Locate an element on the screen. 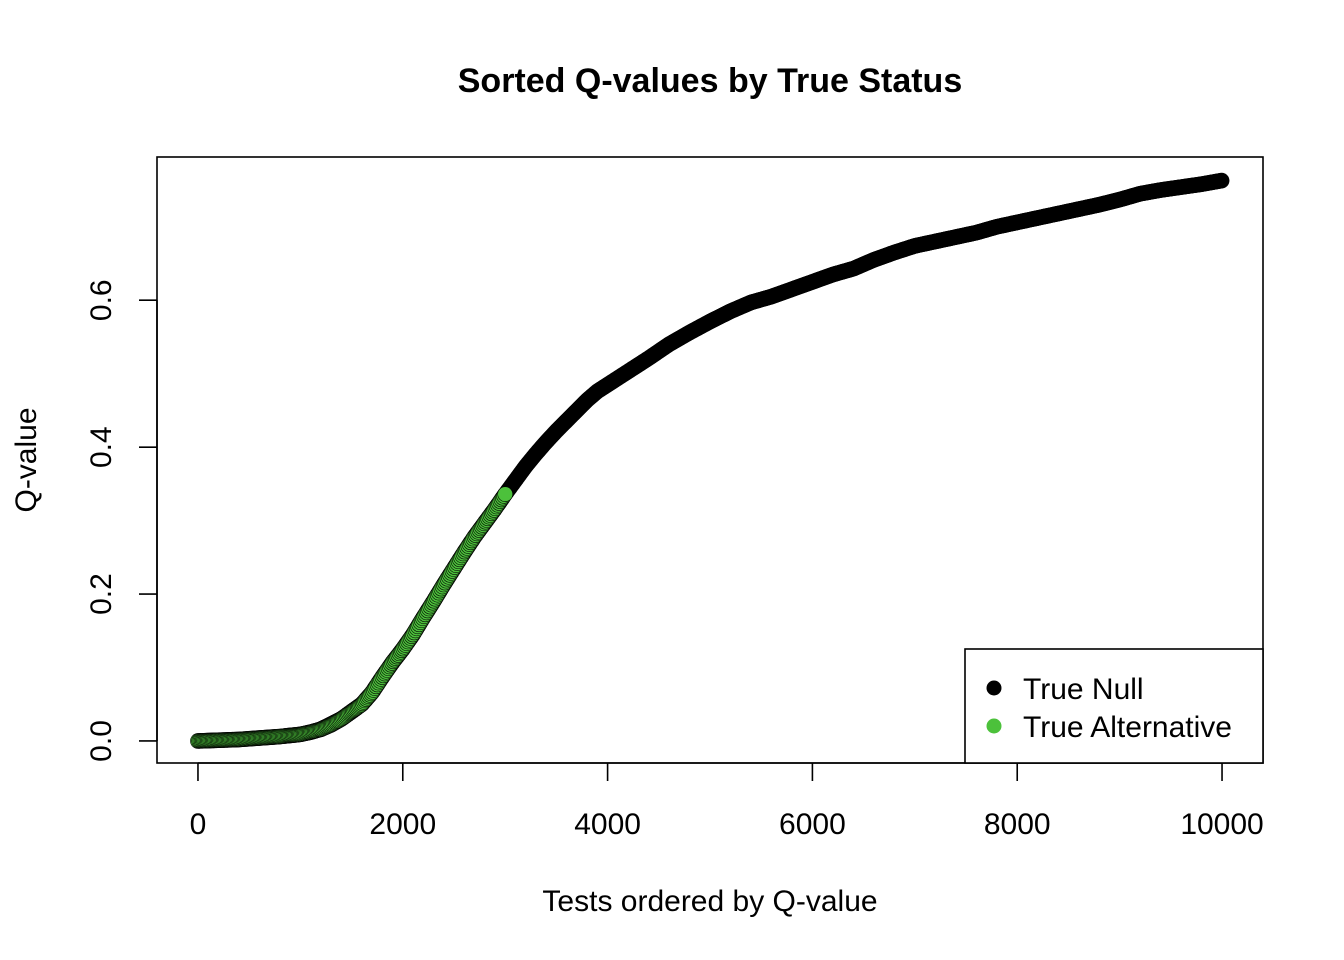 The width and height of the screenshot is (1344, 960). y-tick-label: 0.0 is located at coordinates (101, 741).